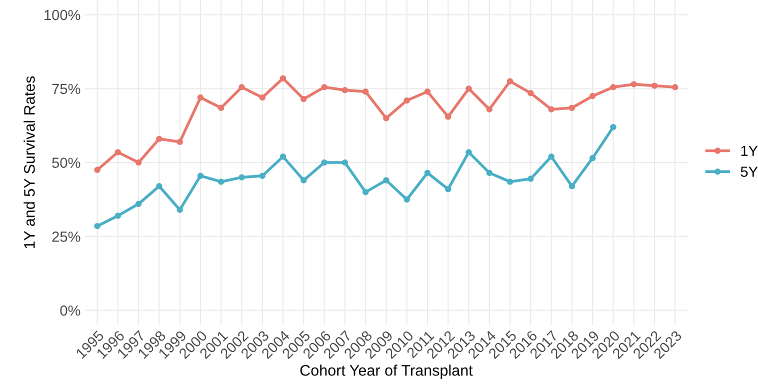 Image resolution: width=758 pixels, height=387 pixels. I want to click on y-axis-title: 1Y and 5Y Survival Rates, so click(29, 162).